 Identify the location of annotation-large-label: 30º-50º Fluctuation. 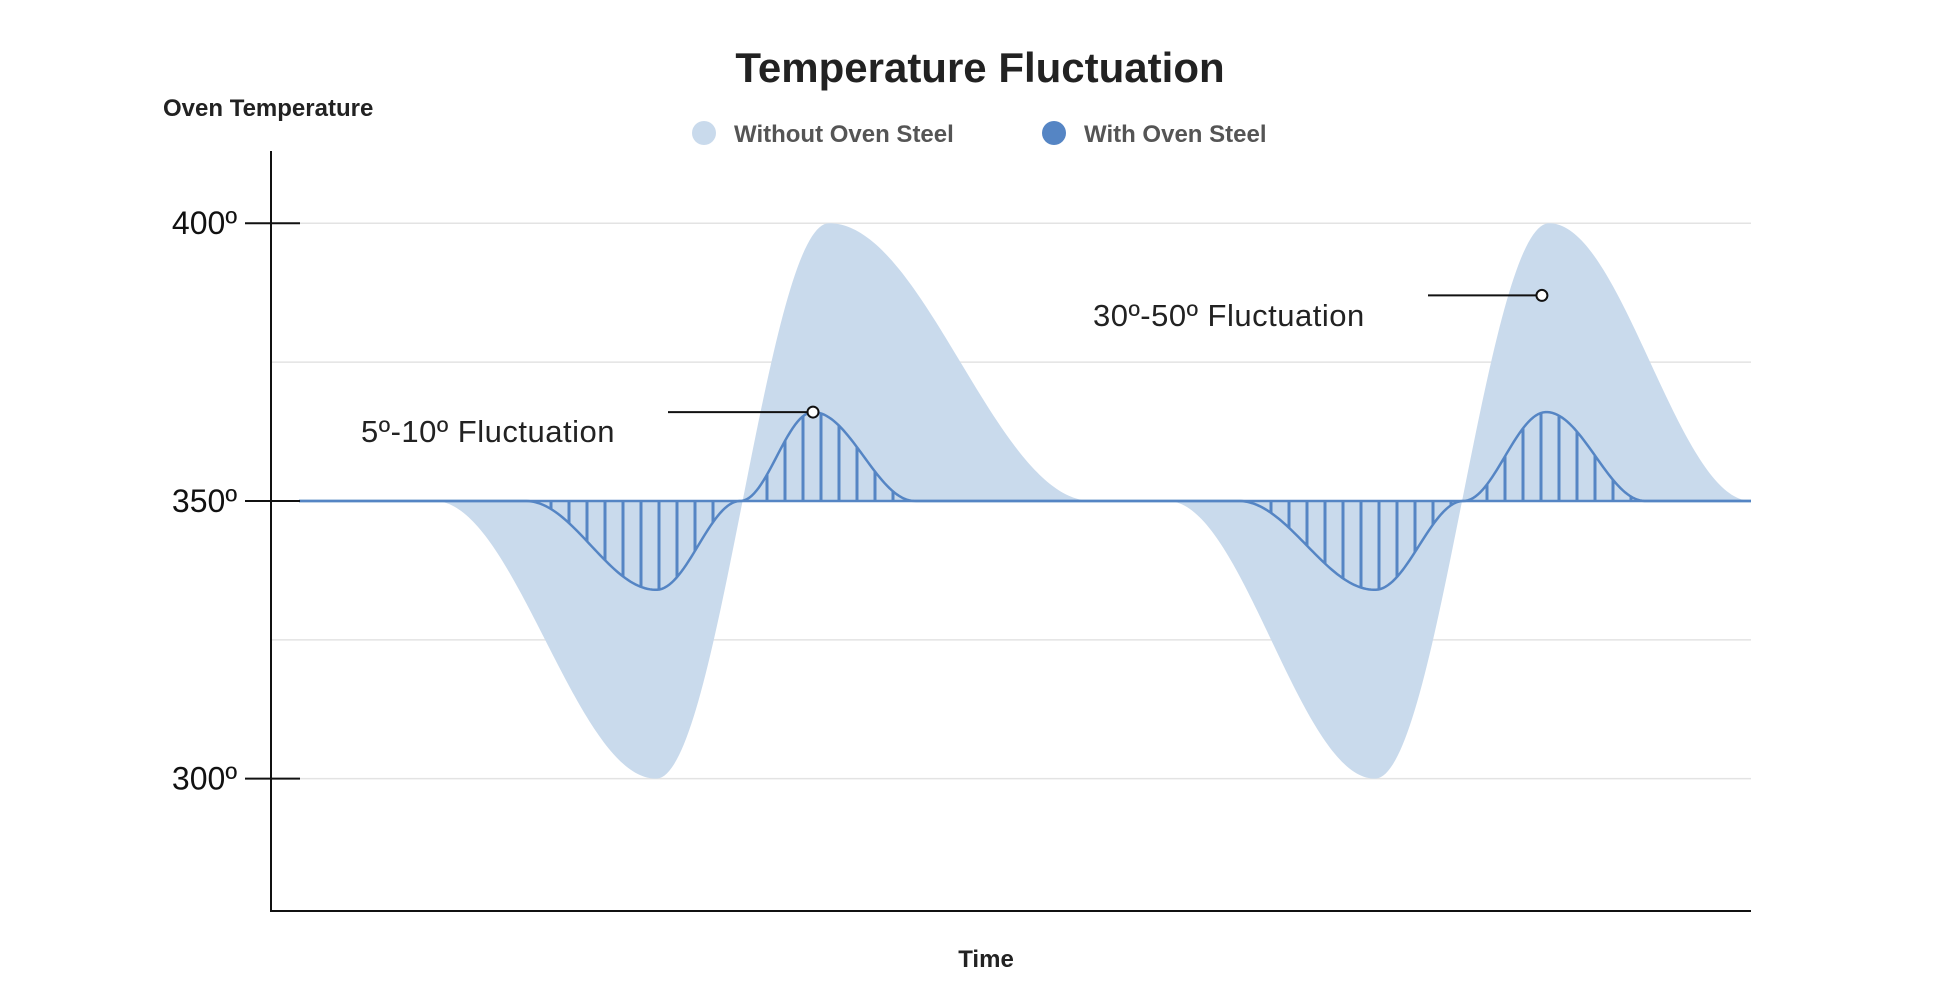
(1229, 315).